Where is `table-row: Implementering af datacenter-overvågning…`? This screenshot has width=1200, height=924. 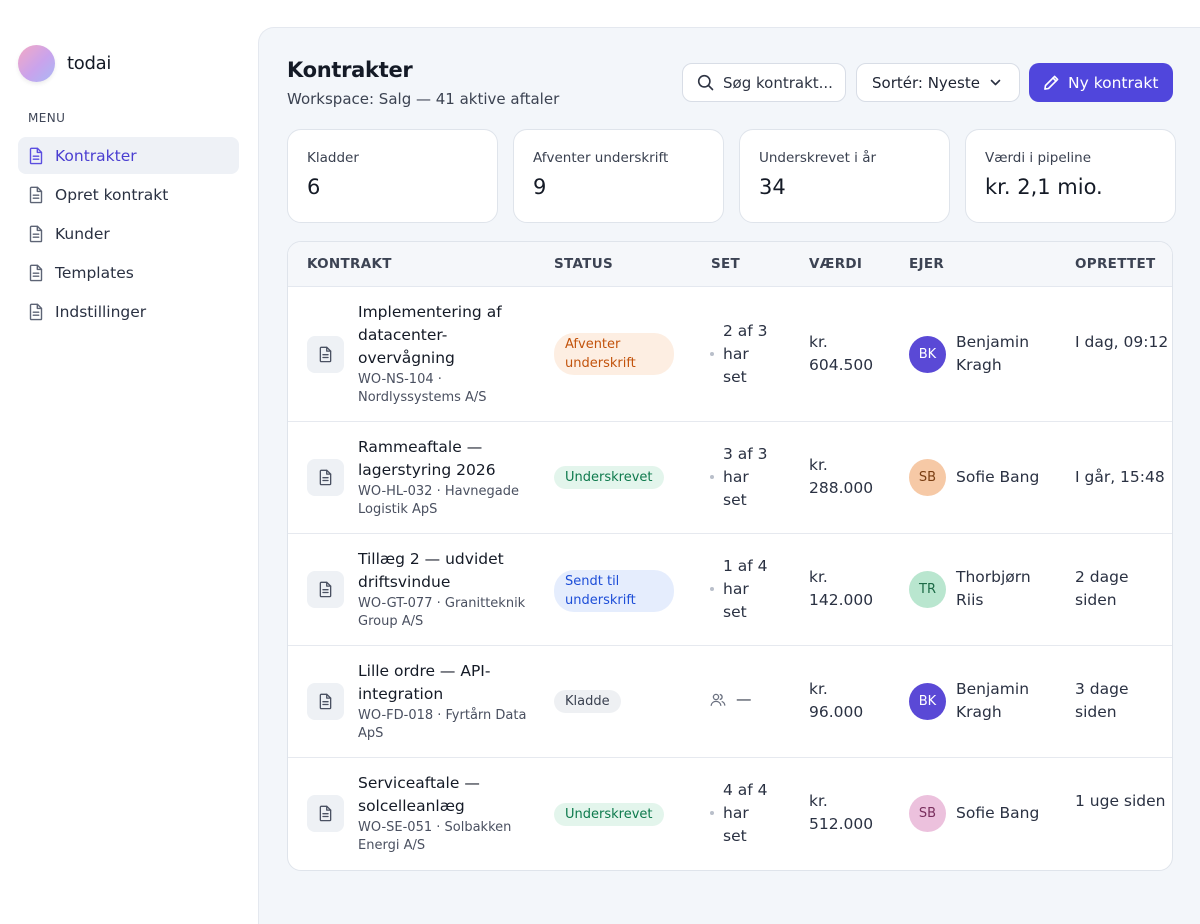
table-row: Implementering af datacenter-overvågning… is located at coordinates (730, 354).